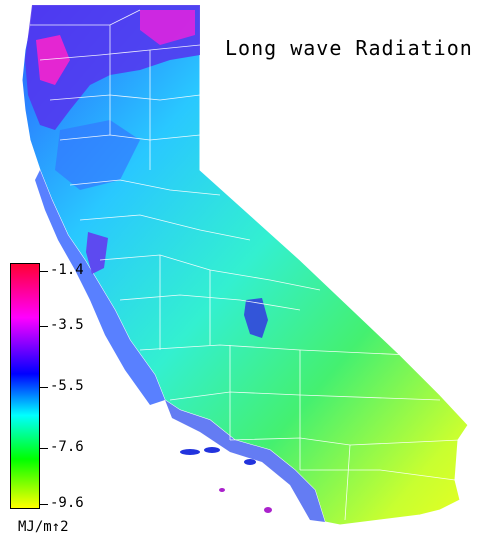  Describe the element at coordinates (67, 270) in the screenshot. I see `legend-tick-label: -1.4` at that location.